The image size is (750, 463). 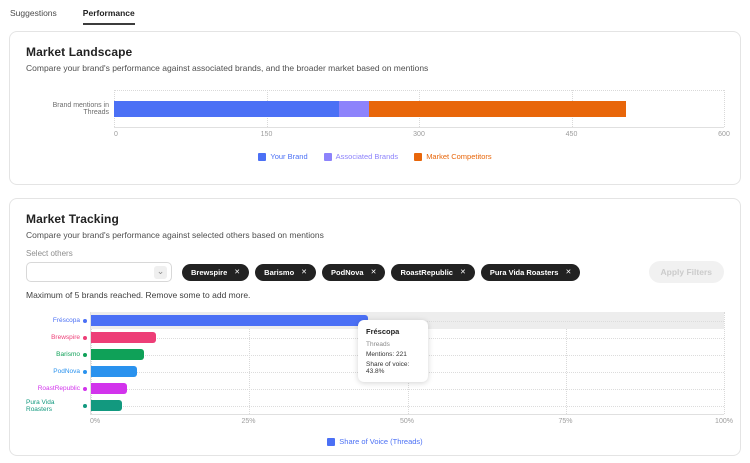 What do you see at coordinates (388, 368) in the screenshot?
I see `tooltip-share: Share of voice: 43.8%` at bounding box center [388, 368].